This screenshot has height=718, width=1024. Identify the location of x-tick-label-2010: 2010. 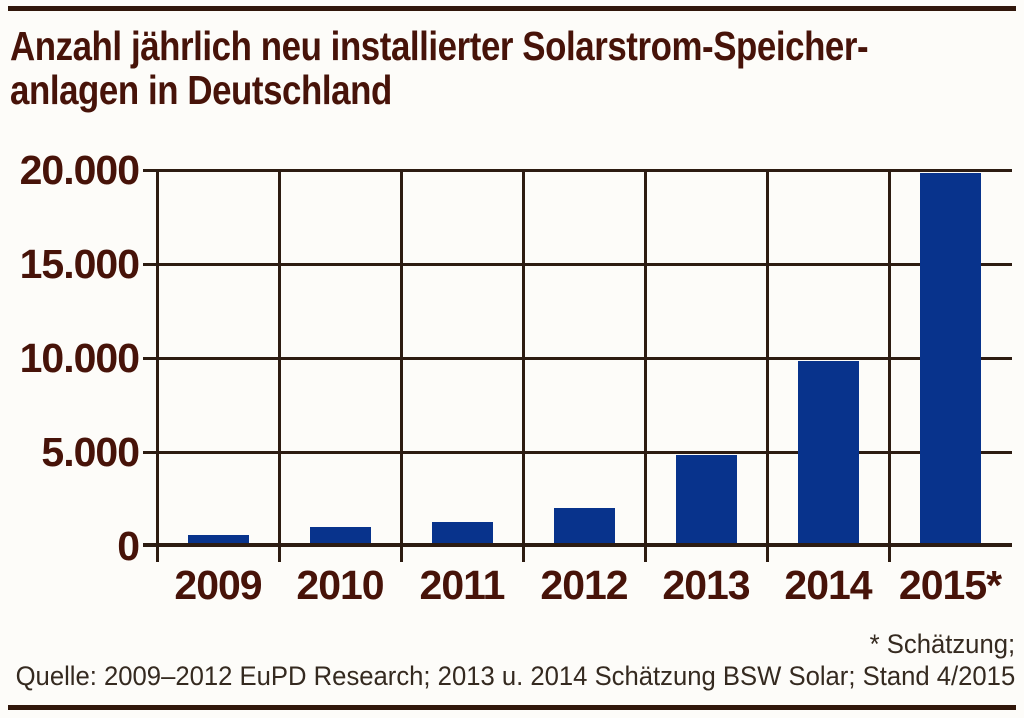
(340, 585).